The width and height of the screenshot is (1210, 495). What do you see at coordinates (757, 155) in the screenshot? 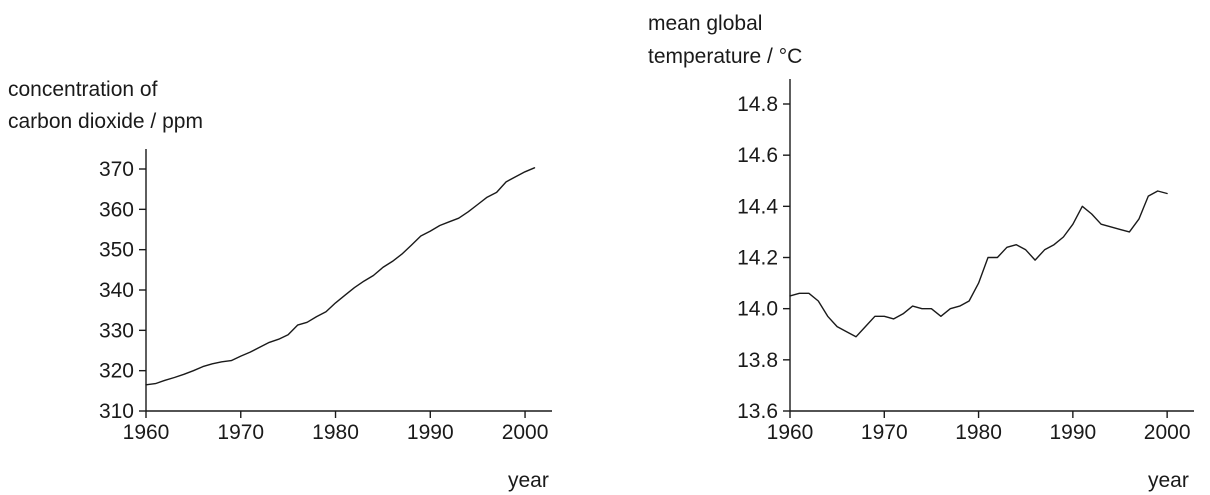
I see `y-tick-label: 14.6` at bounding box center [757, 155].